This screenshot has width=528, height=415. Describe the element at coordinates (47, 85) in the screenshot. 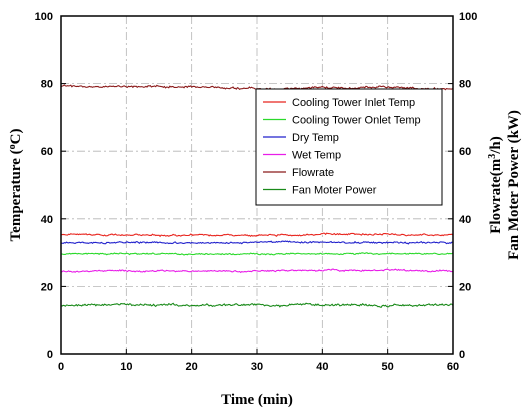

I see `y-tick-label: 80` at that location.